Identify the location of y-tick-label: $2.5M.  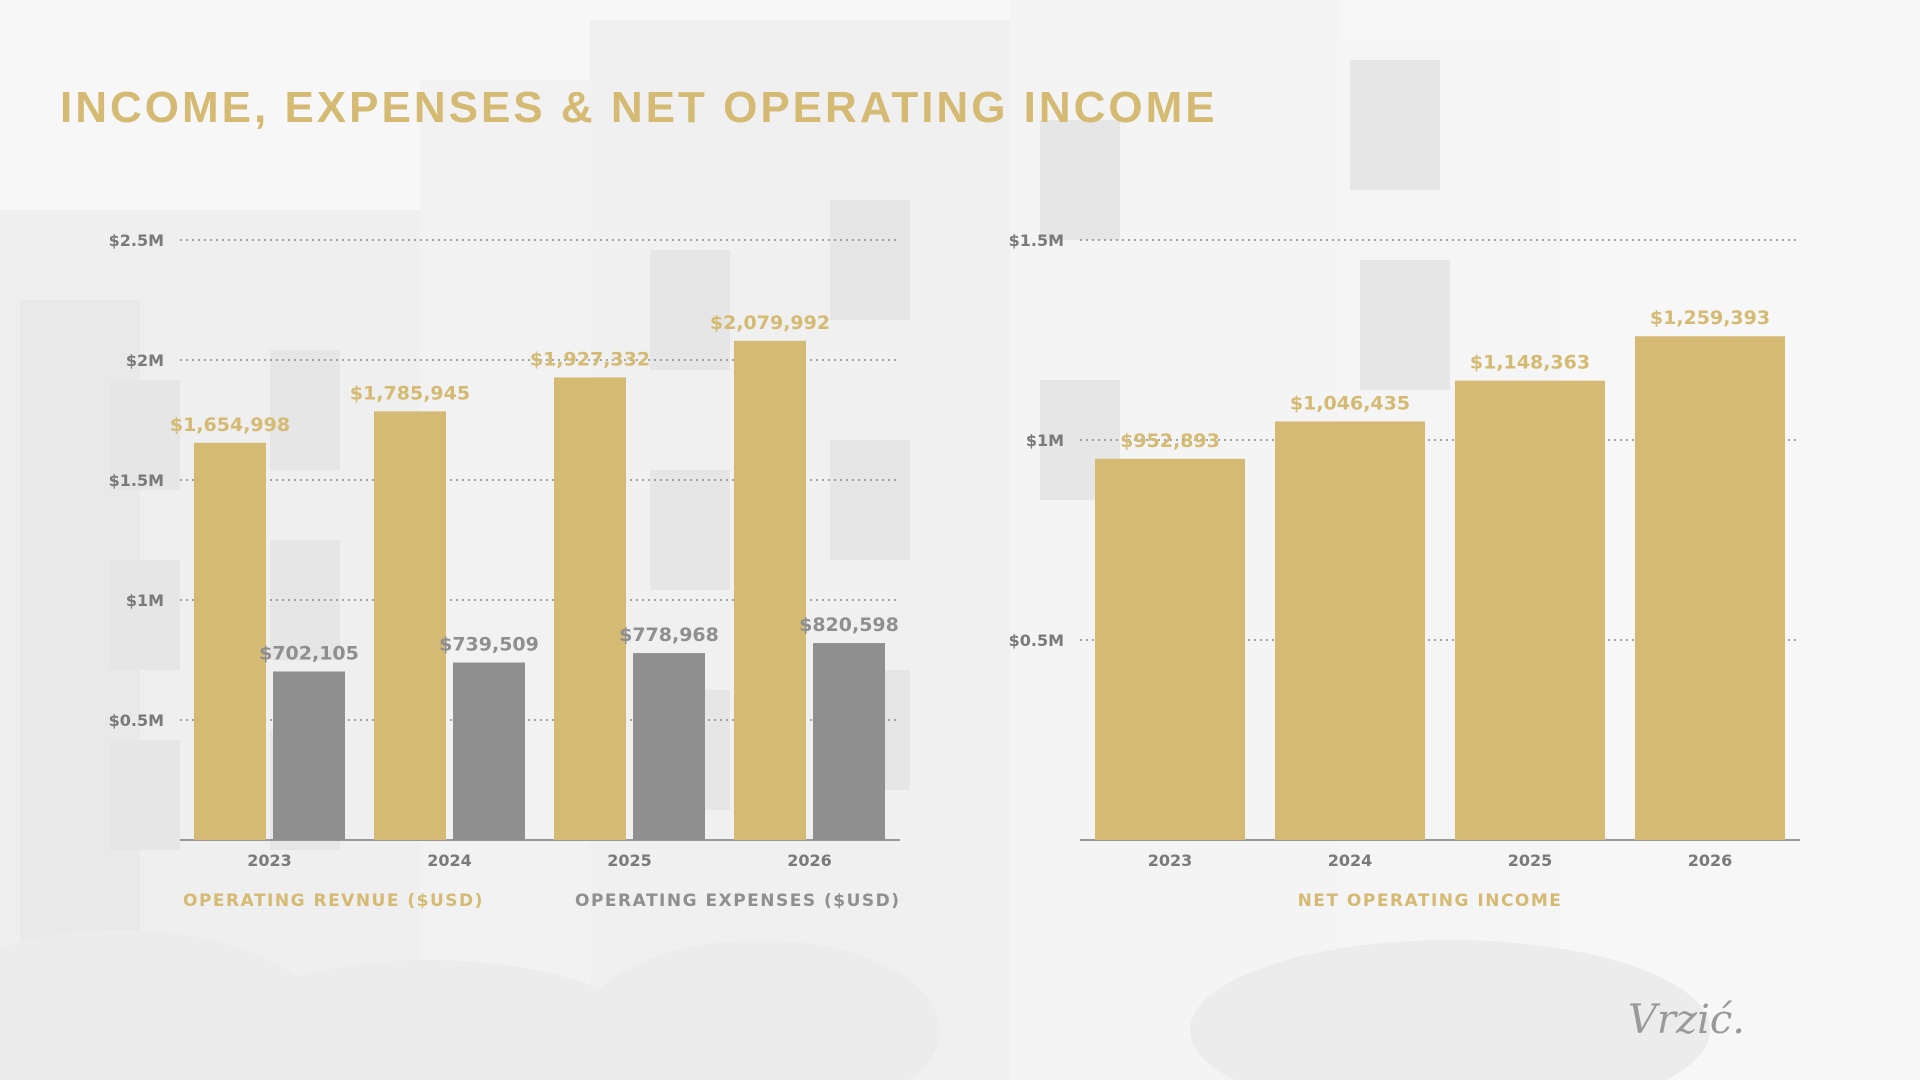
(136, 240).